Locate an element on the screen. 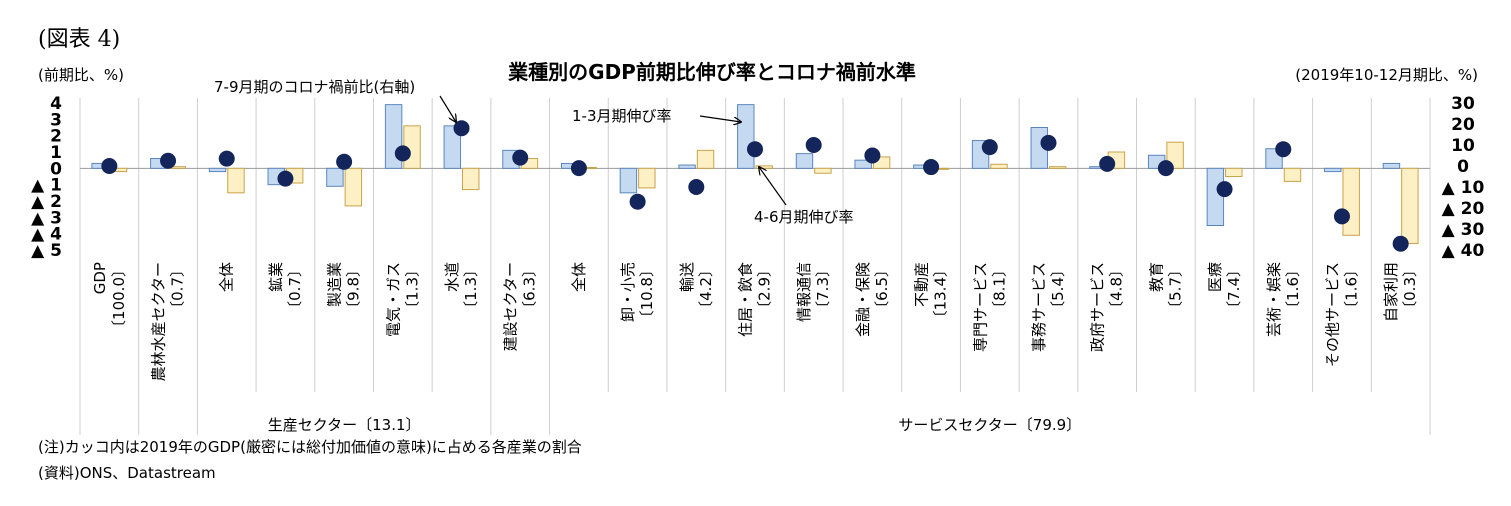 The width and height of the screenshot is (1511, 506). annotation-q2-series: 4-6月期伸び率 is located at coordinates (804, 217).